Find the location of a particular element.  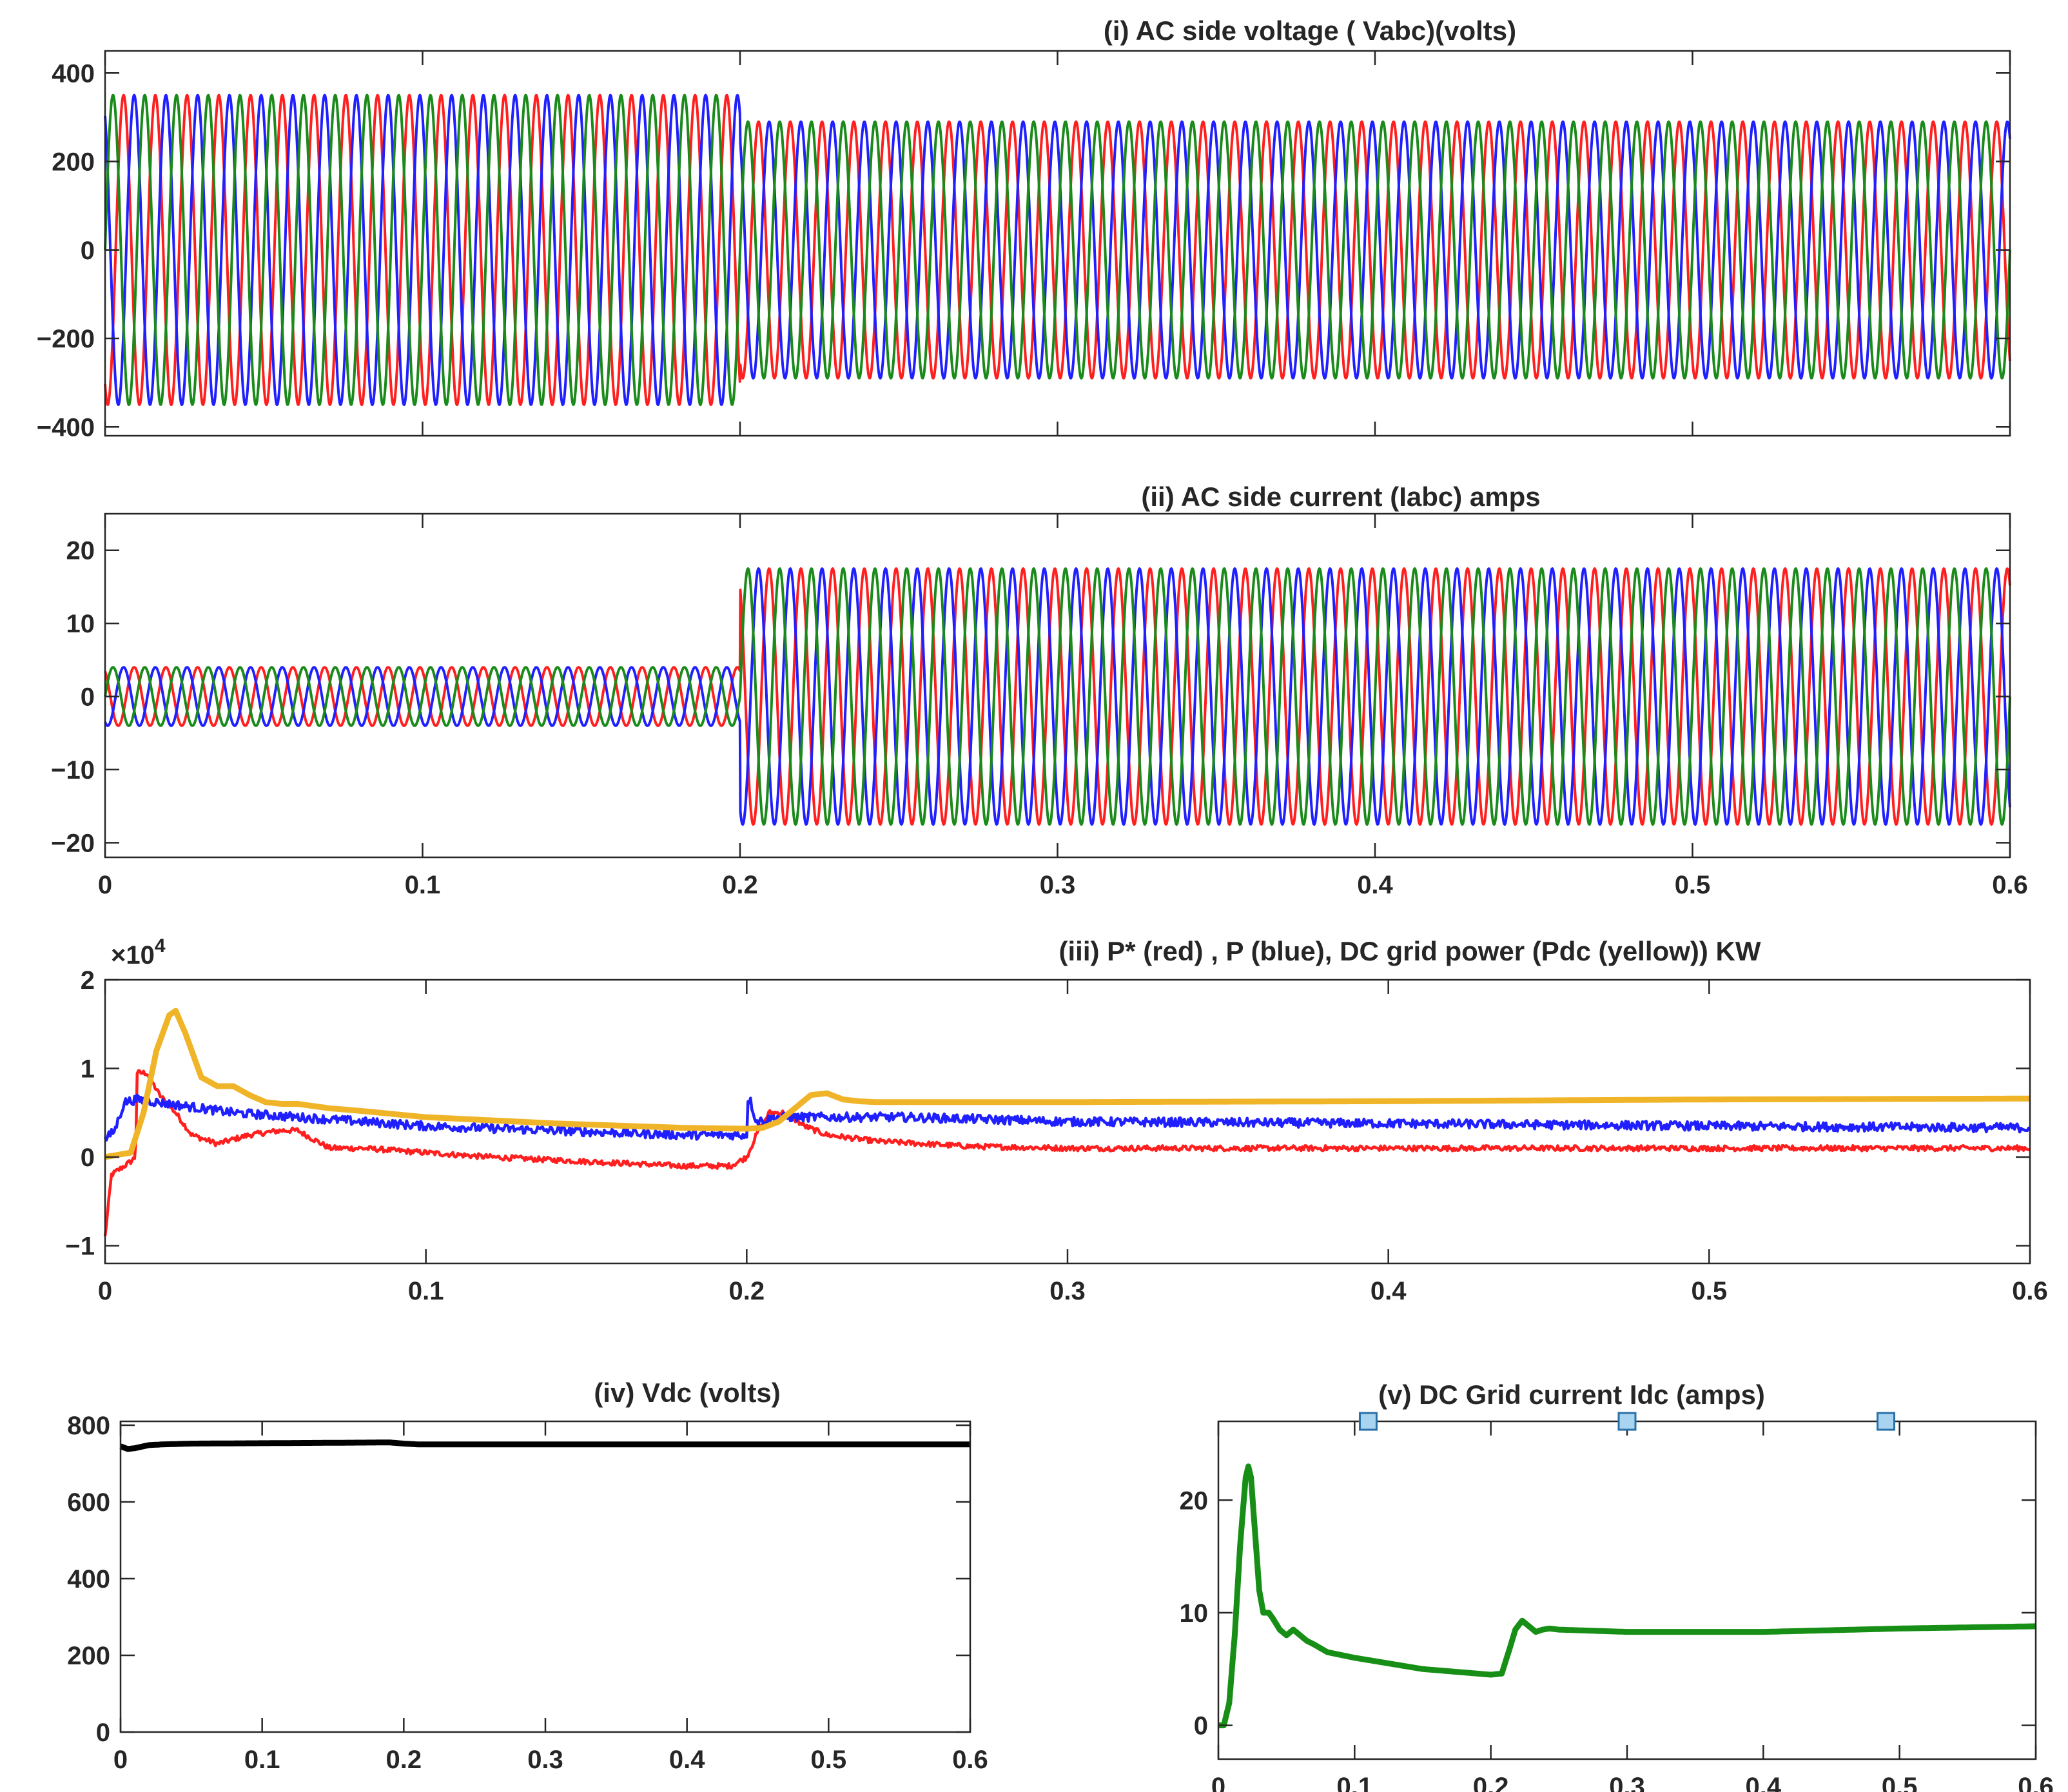

y-tick-label: −20 is located at coordinates (73, 843).